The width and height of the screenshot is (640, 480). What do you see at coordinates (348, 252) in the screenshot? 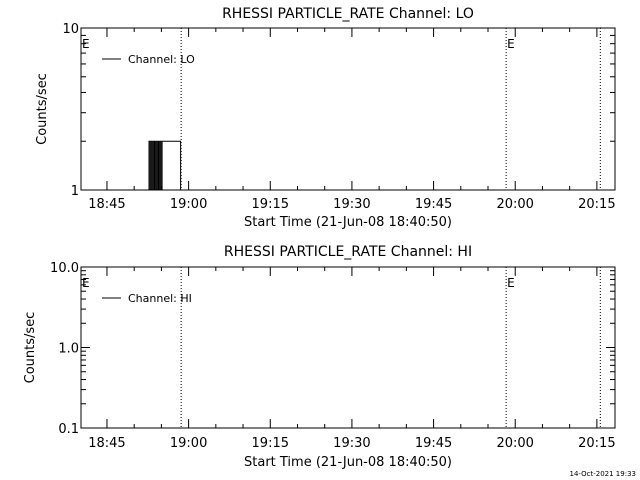
I see `chart-title: RHESSI PARTICLE_RATE Channel: HI` at bounding box center [348, 252].